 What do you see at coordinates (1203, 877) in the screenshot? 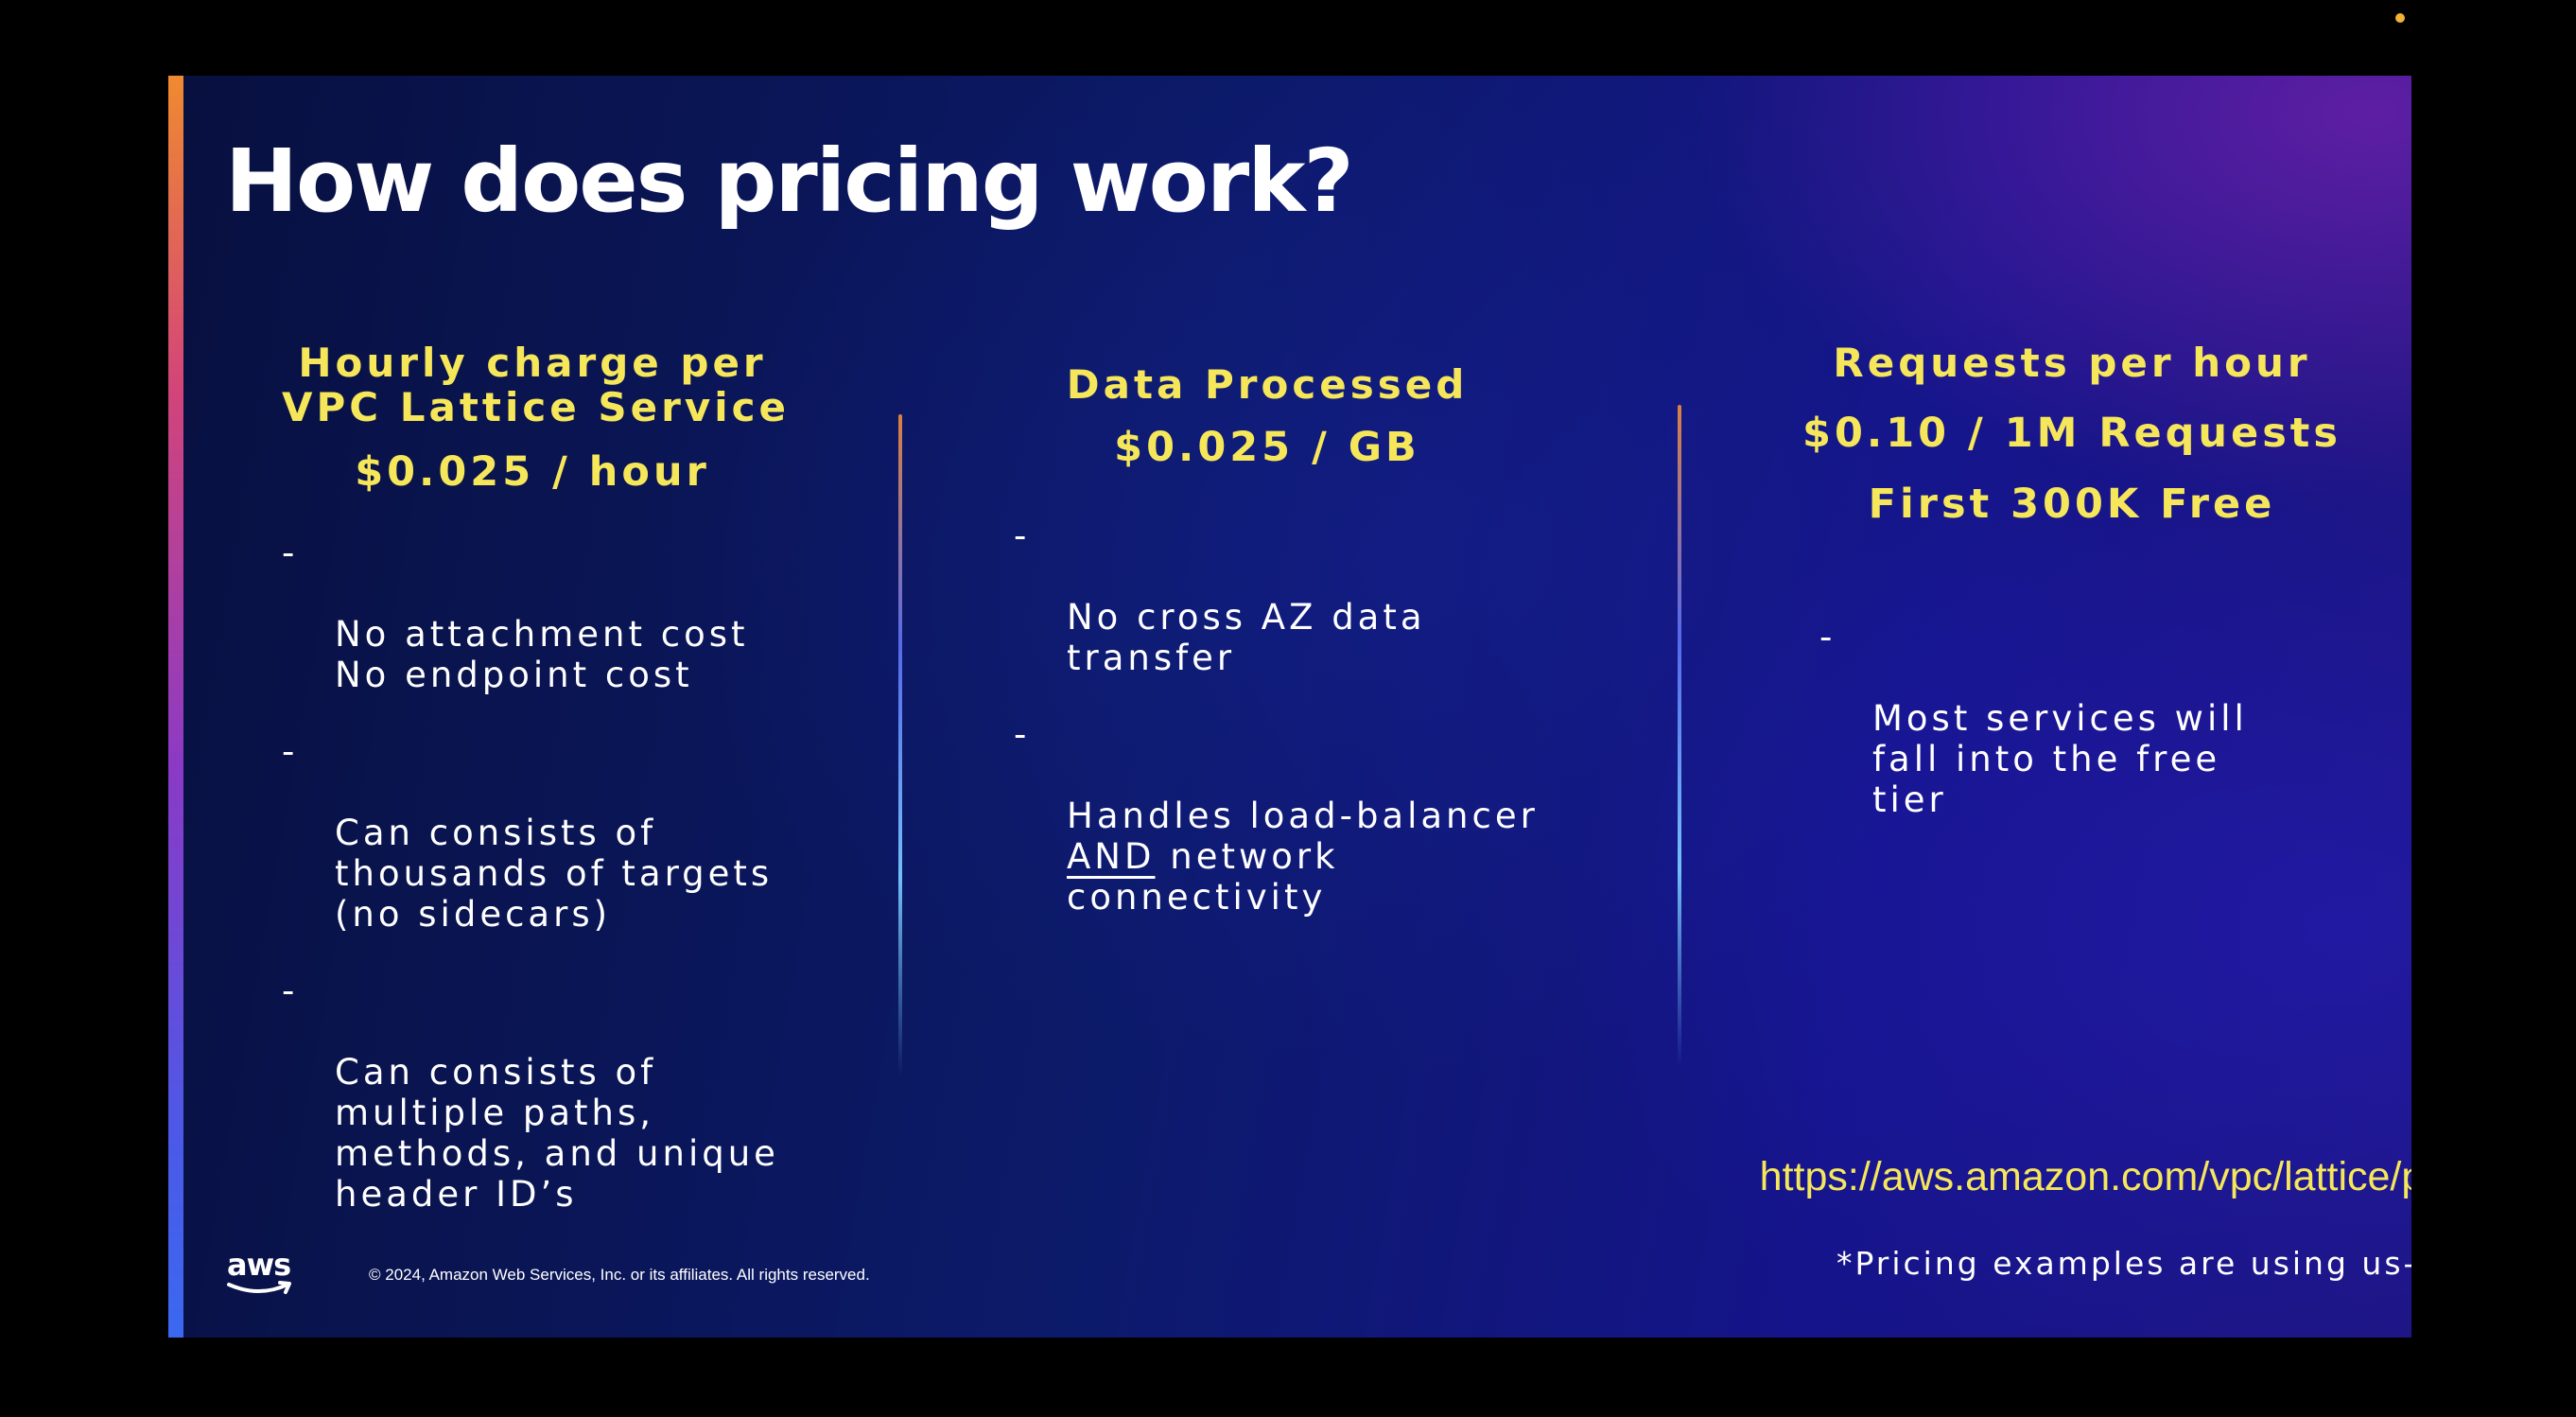
I see `bullet-text-tail: network connectivity` at bounding box center [1203, 877].